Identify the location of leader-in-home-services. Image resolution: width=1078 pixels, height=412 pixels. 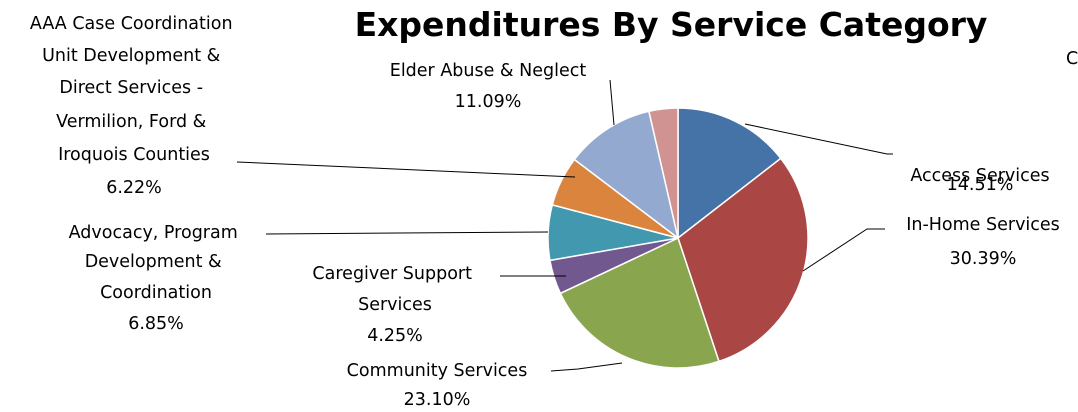
(843, 250).